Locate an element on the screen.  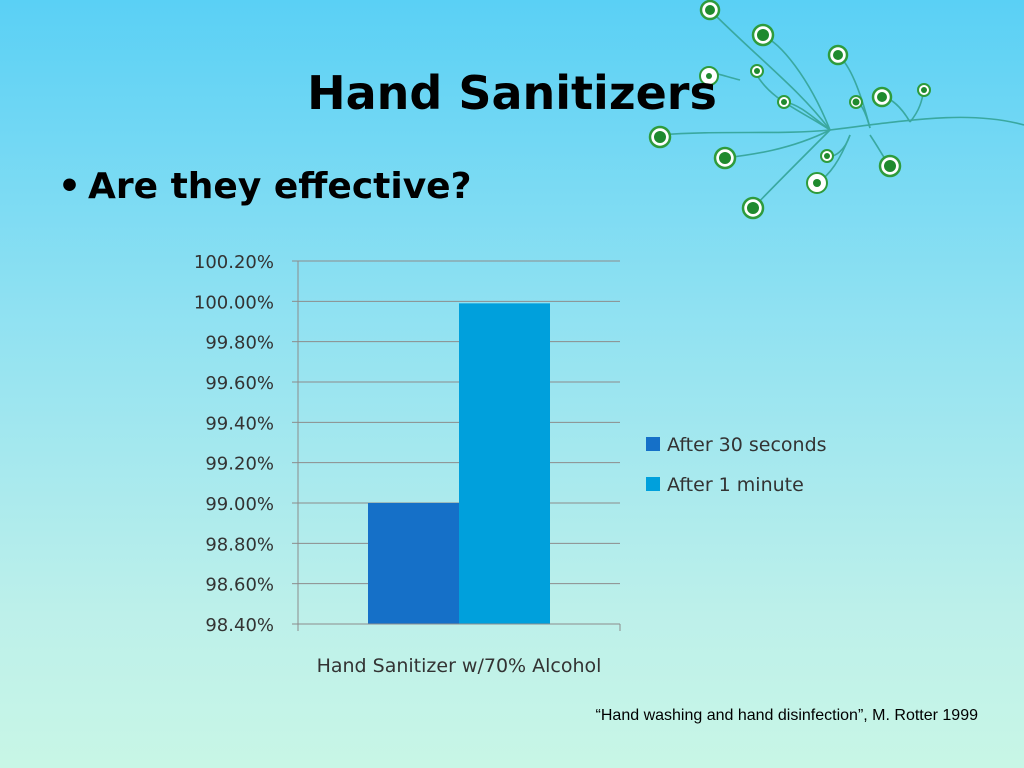
y-tick-label: 99.00% is located at coordinates (239, 504).